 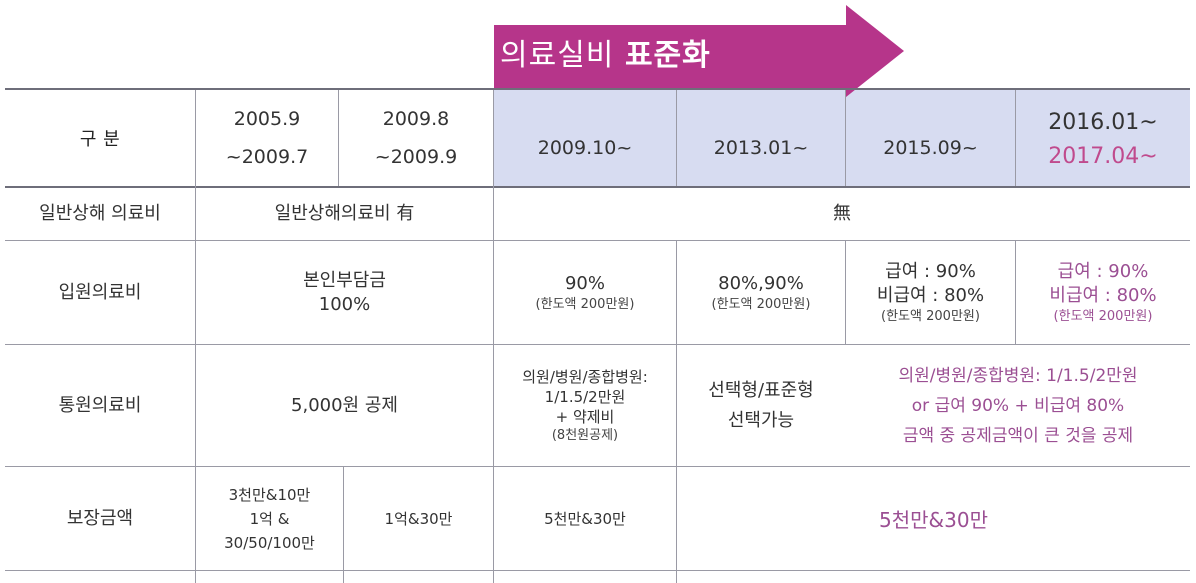 I want to click on vline-c1b, so click(x=343, y=524).